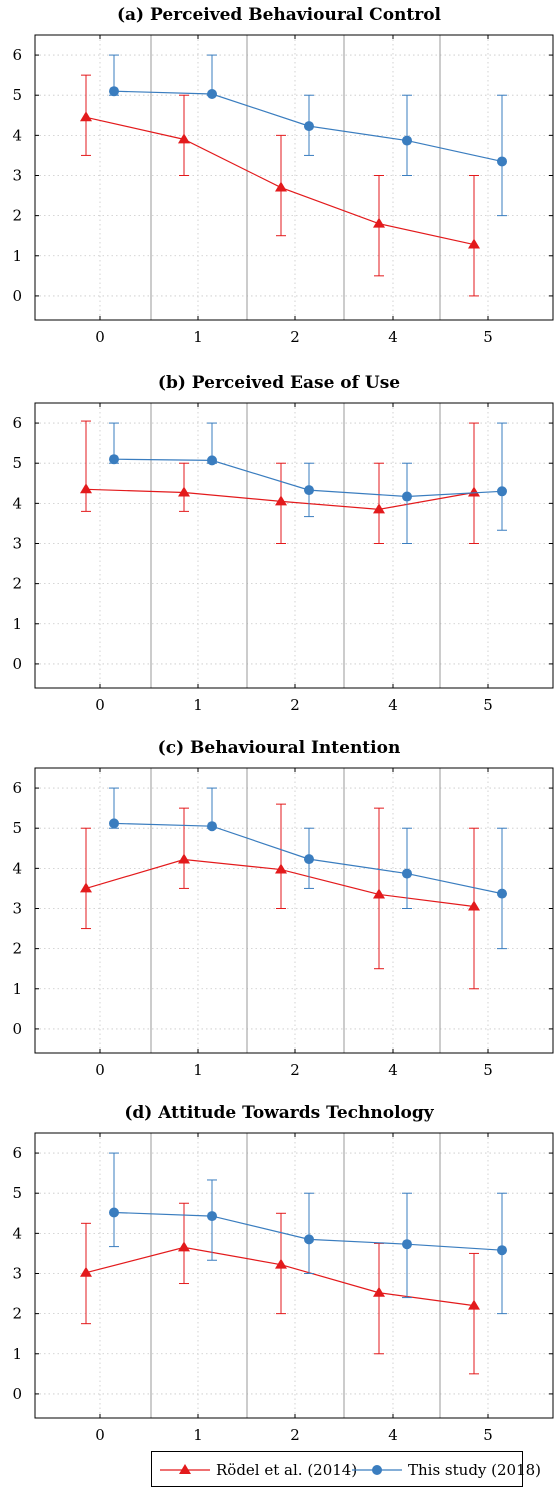 This screenshot has height=1509, width=558. Describe the element at coordinates (17, 788) in the screenshot. I see `y-tick-label: 6` at that location.